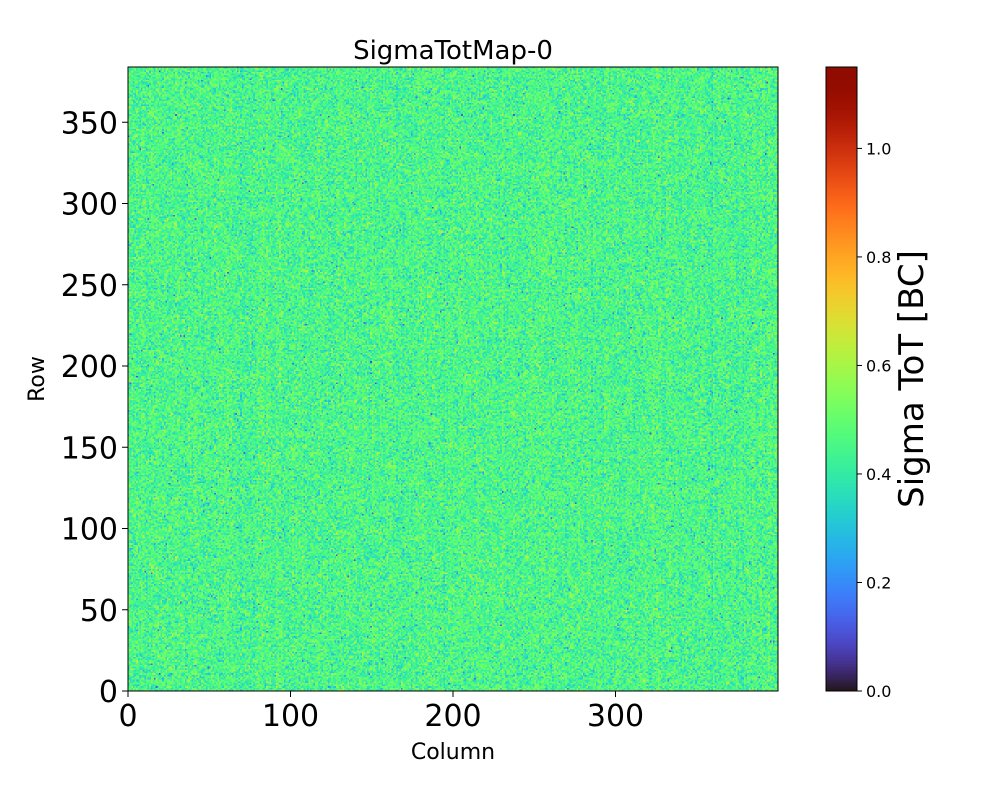 The image size is (1000, 800). What do you see at coordinates (453, 51) in the screenshot?
I see `chart-title: SigmaTotMap-0` at bounding box center [453, 51].